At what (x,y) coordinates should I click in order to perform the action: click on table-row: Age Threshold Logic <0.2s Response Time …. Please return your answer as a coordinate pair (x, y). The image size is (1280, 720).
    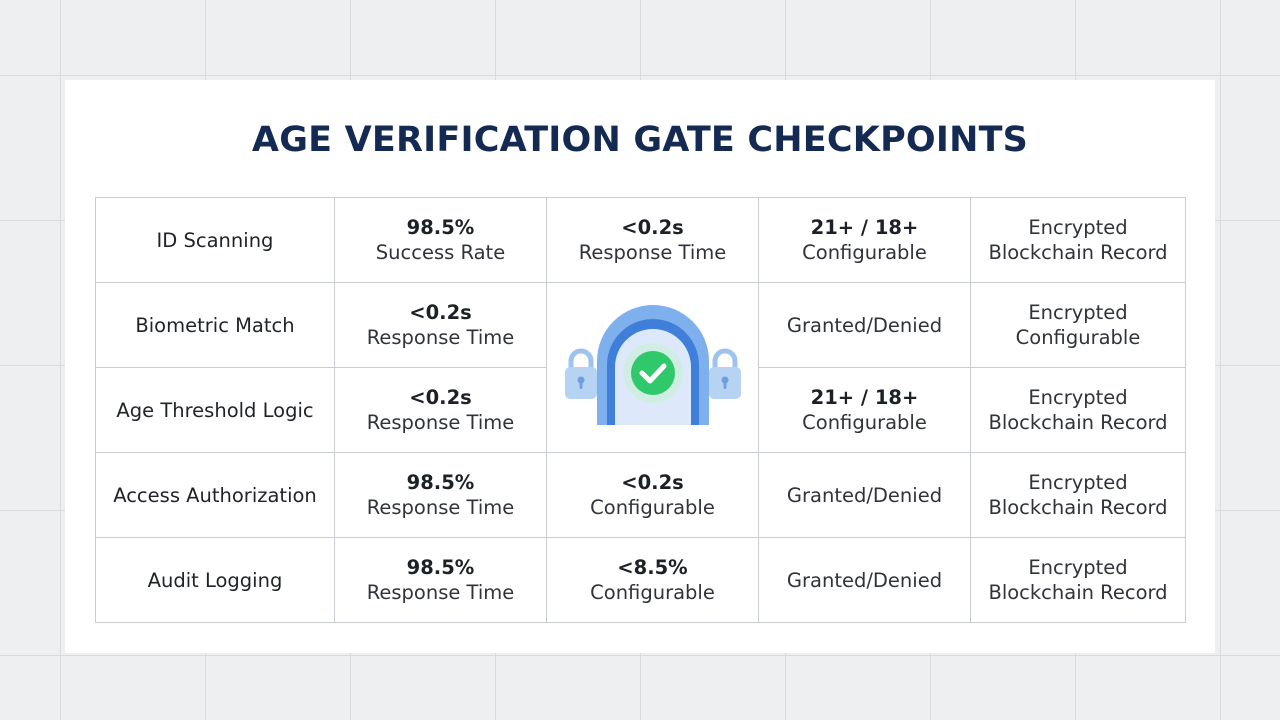
    Looking at the image, I should click on (640, 410).